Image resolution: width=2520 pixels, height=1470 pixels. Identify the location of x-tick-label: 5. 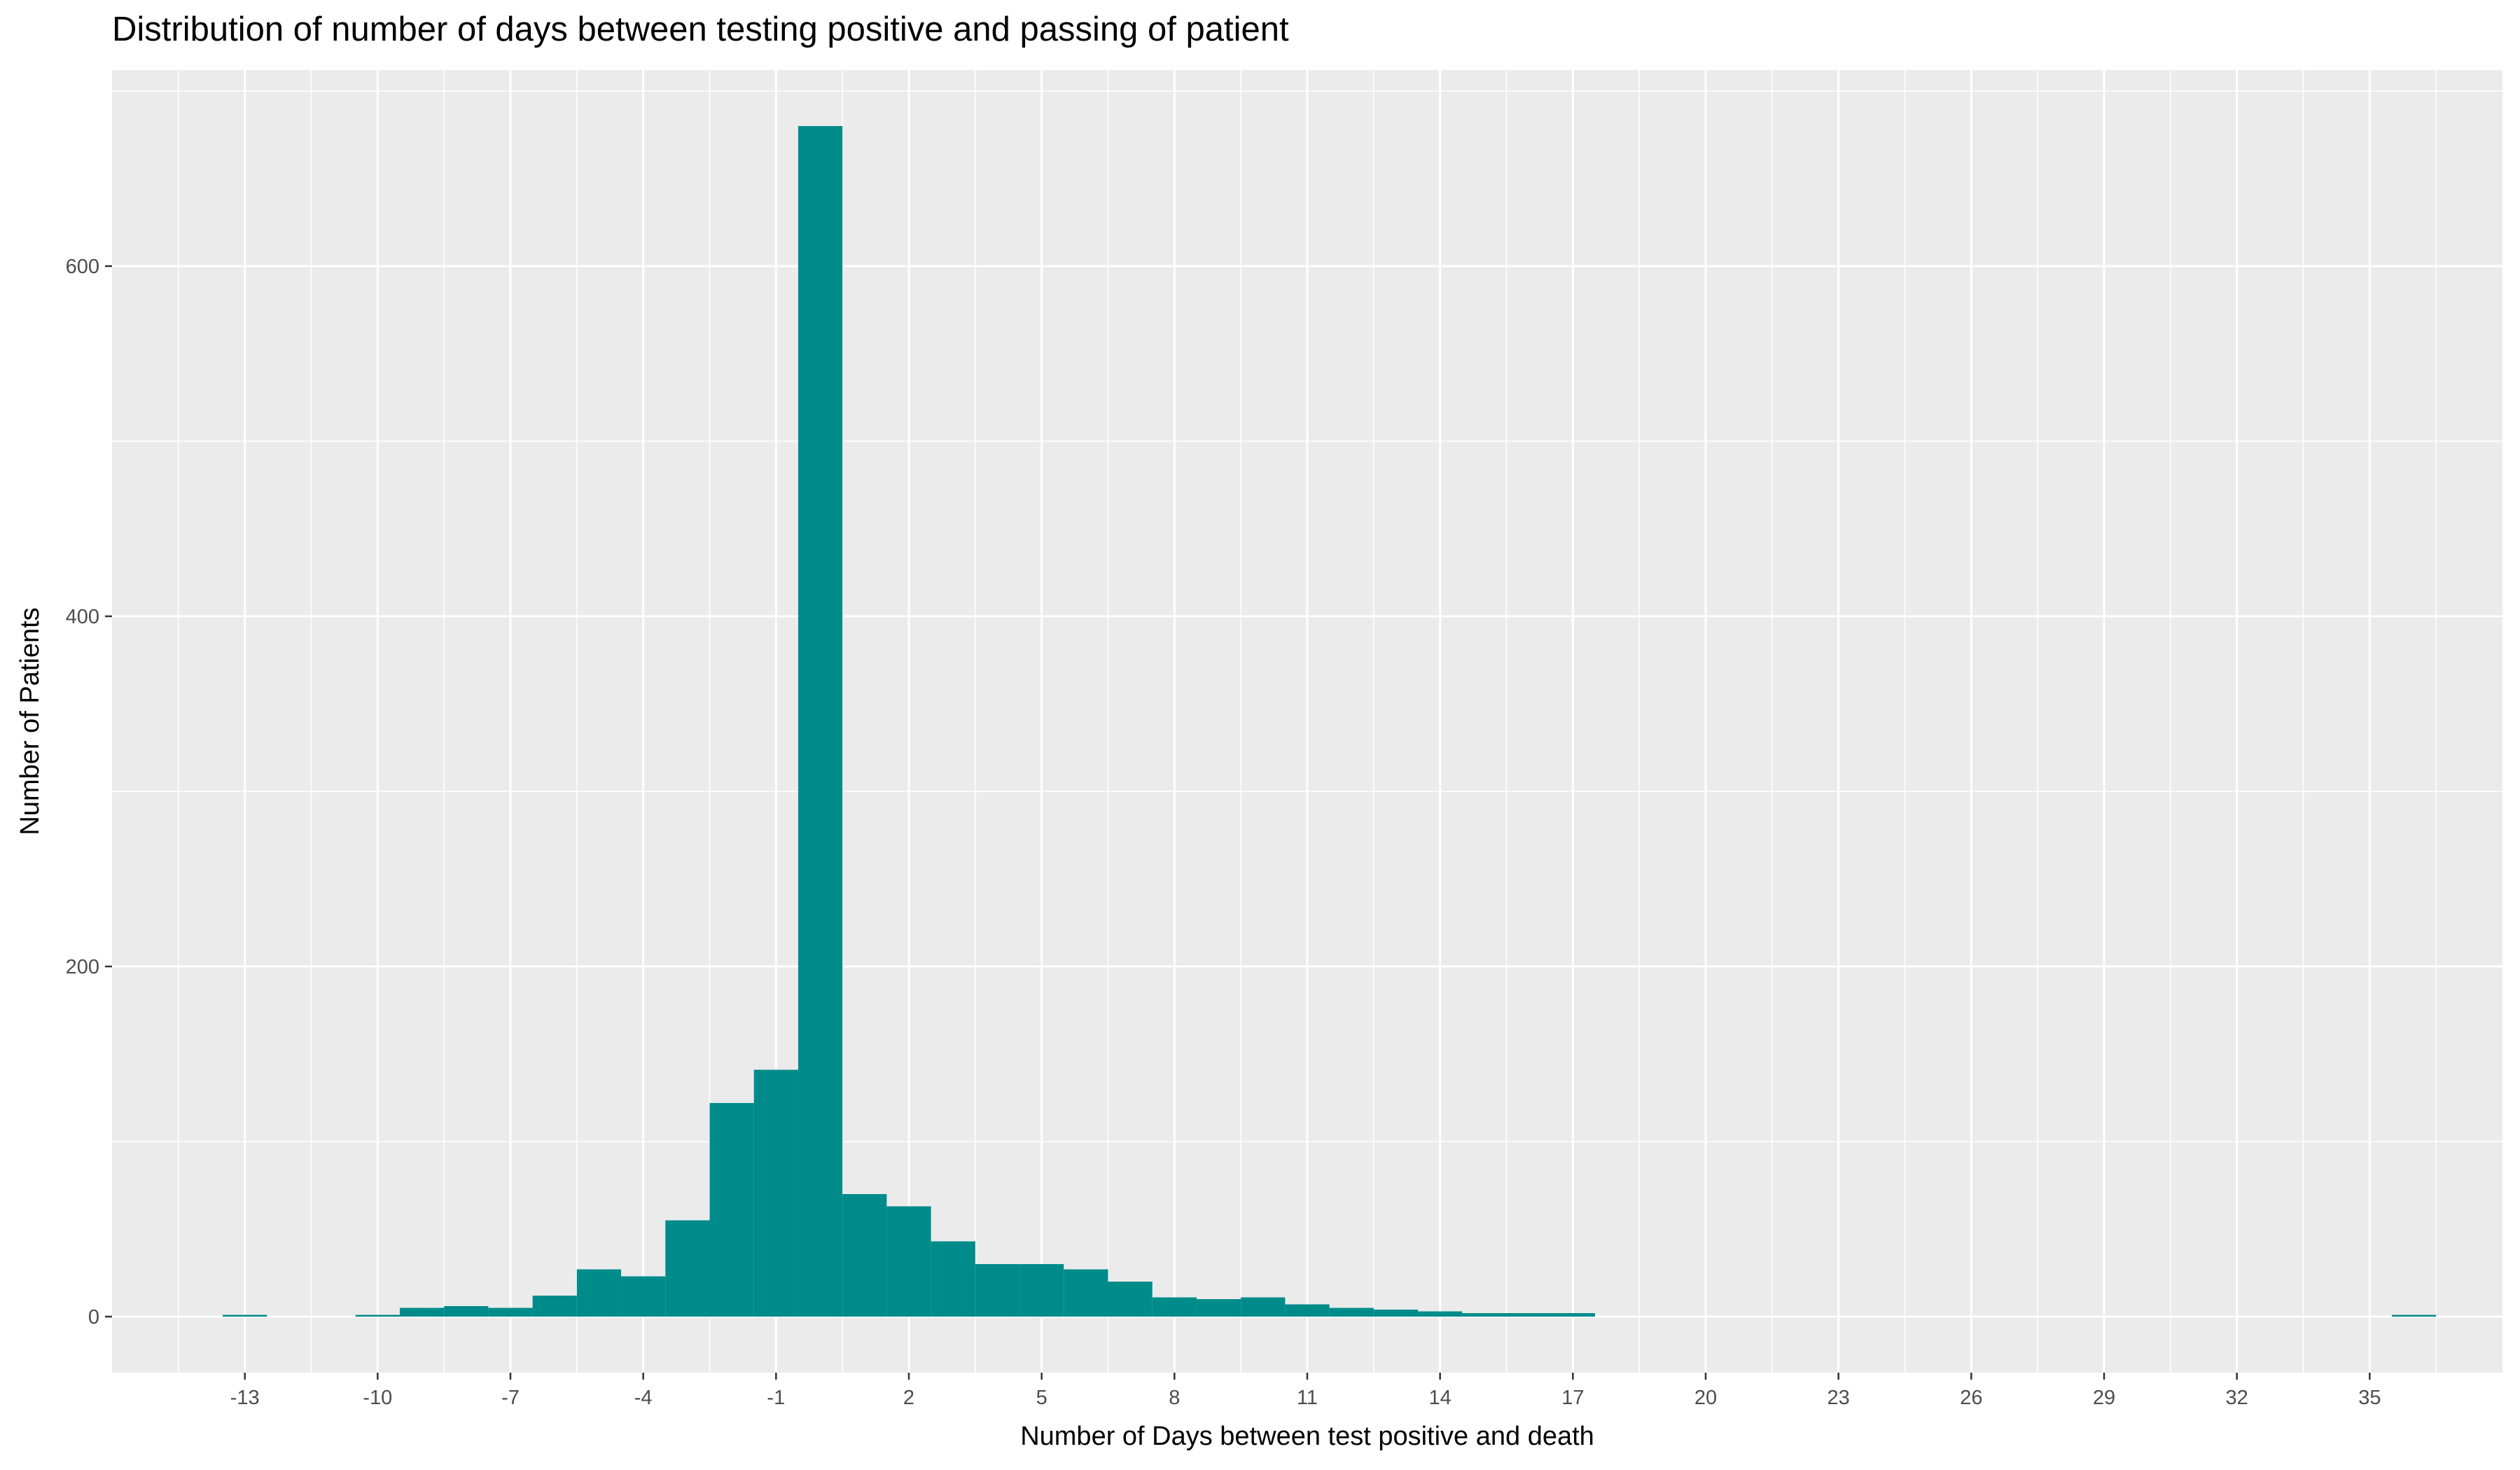
(1041, 1398).